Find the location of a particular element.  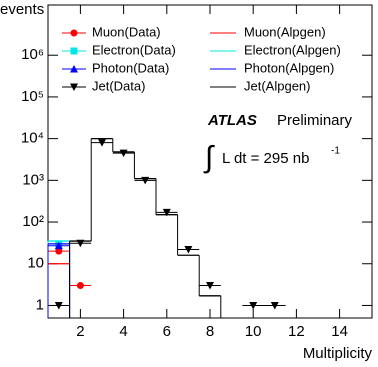

x-tick-label: 6 is located at coordinates (167, 331).